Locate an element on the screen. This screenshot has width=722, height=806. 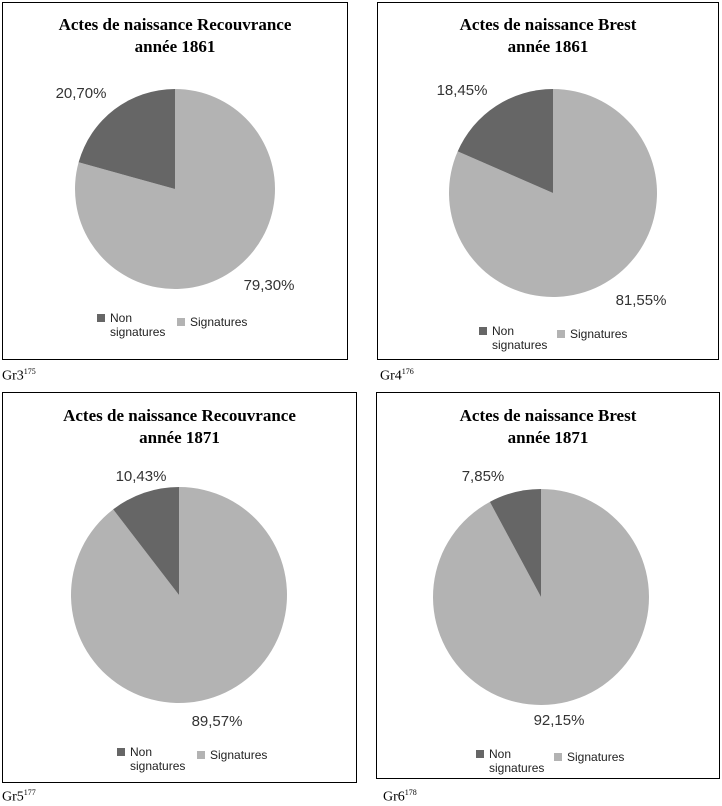
data-label-non-signatures: 20,70% is located at coordinates (81, 93).